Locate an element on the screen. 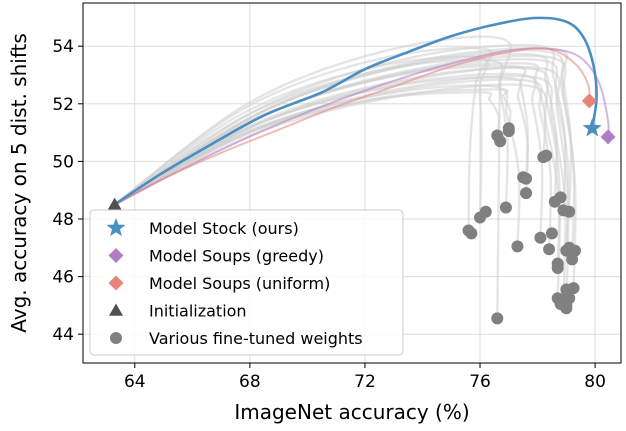 The width and height of the screenshot is (626, 431). x-axis-title: ImageNet accuracy (%) is located at coordinates (351, 412).